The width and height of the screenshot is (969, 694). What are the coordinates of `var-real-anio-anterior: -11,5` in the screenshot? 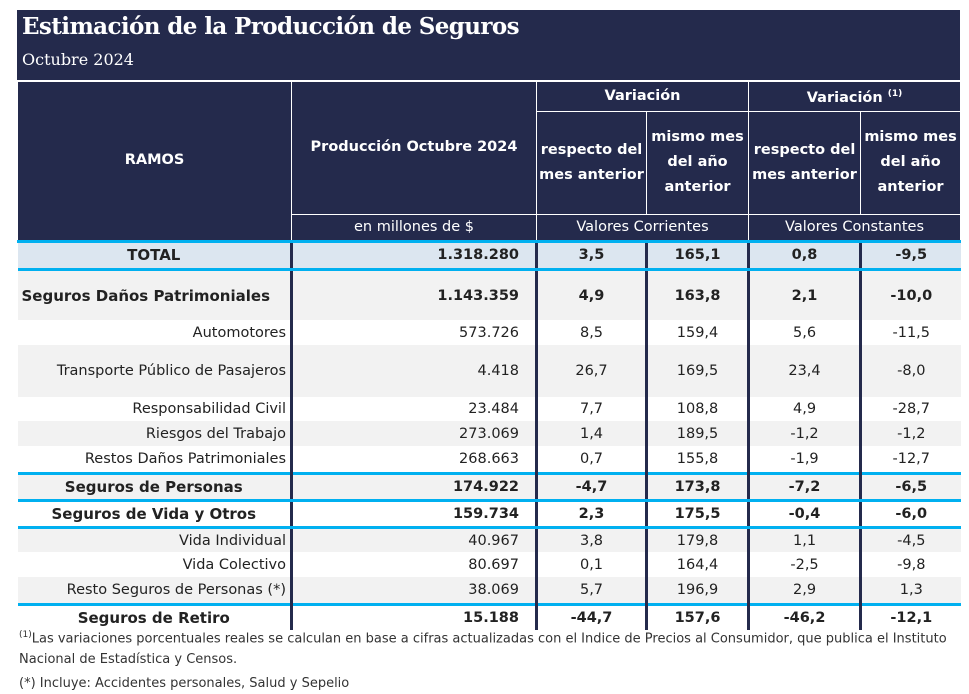 It's located at (910, 333).